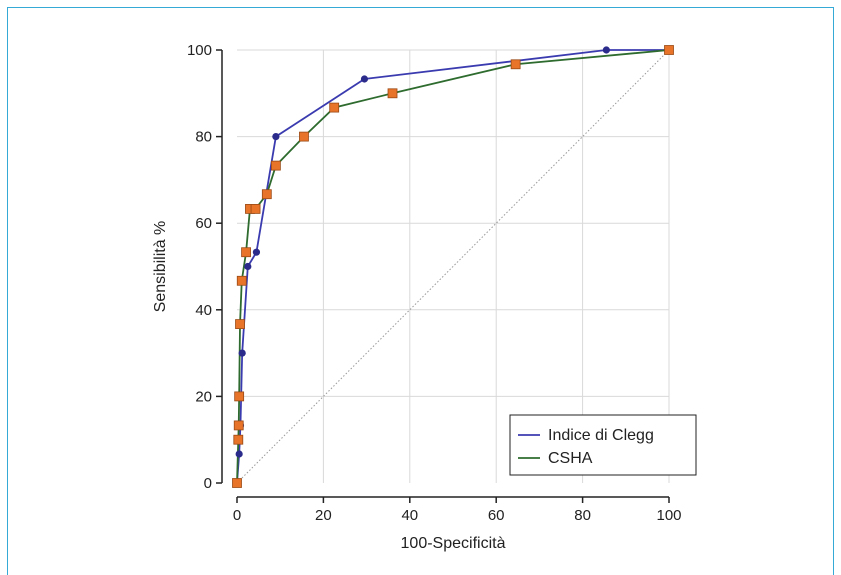 This screenshot has height=575, width=841. Describe the element at coordinates (208, 483) in the screenshot. I see `y-tick-label: 0` at that location.